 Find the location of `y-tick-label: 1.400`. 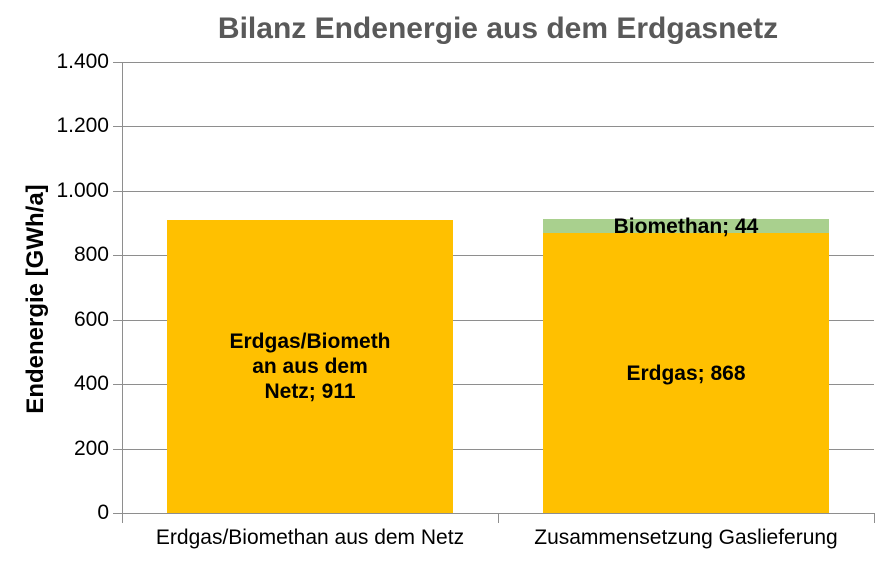

y-tick-label: 1.400 is located at coordinates (82, 61).